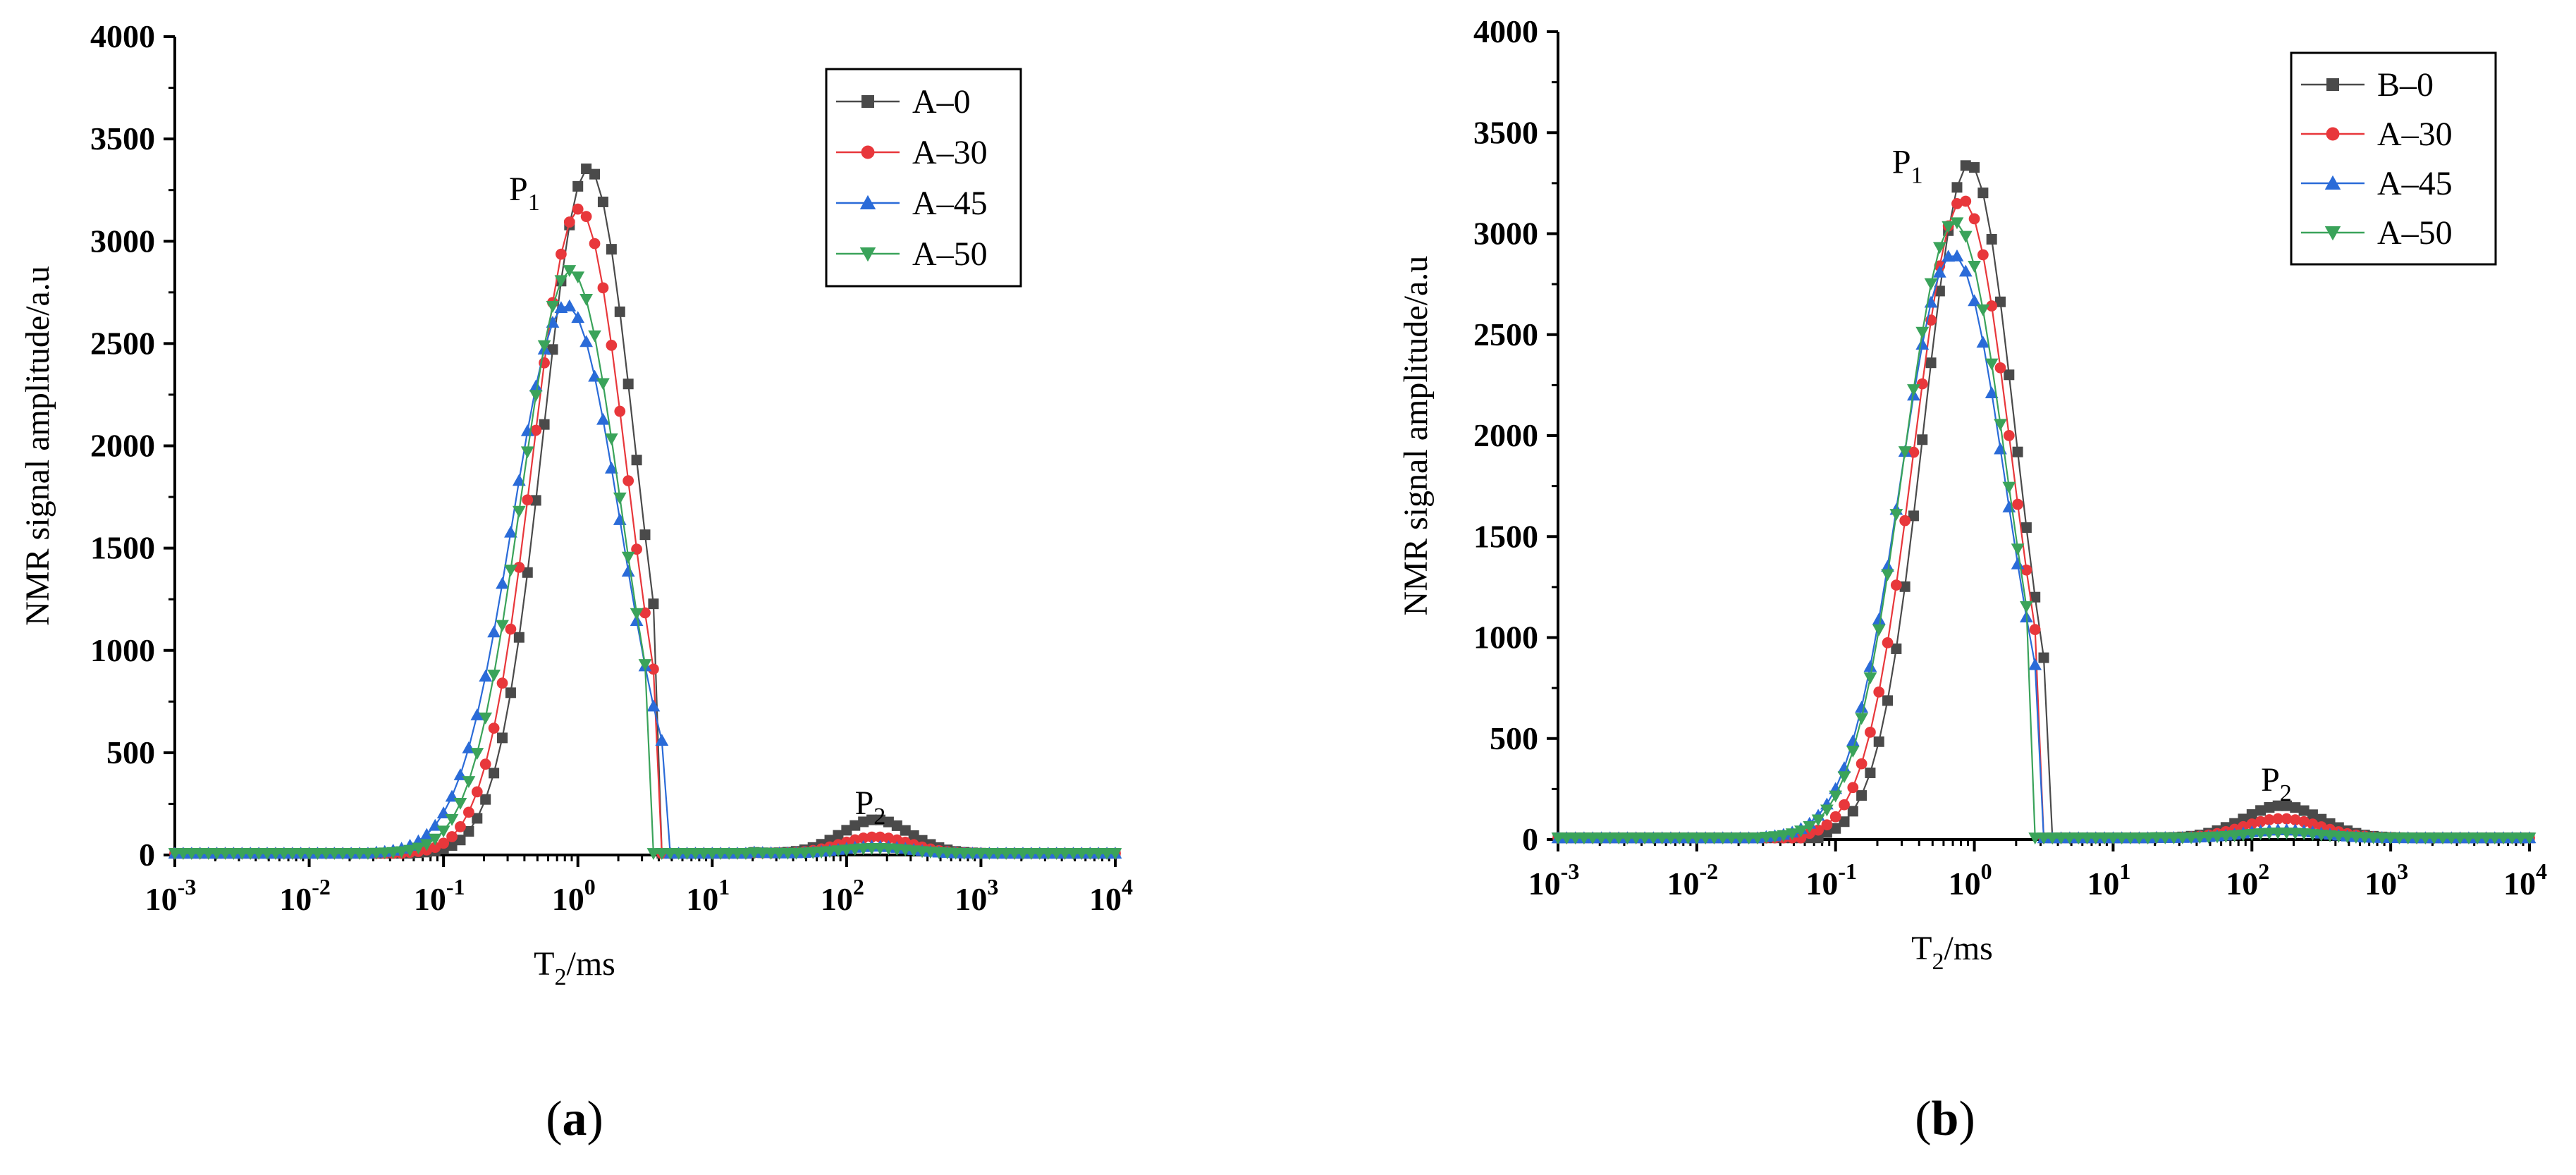  Describe the element at coordinates (574, 1119) in the screenshot. I see `panel-label: (a)` at that location.